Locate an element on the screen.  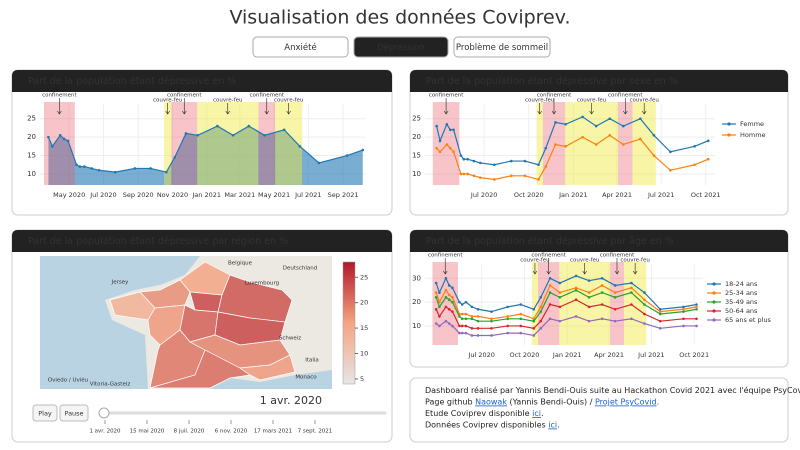
slider-tick-label: 7 sept. 2021 is located at coordinates (315, 432).